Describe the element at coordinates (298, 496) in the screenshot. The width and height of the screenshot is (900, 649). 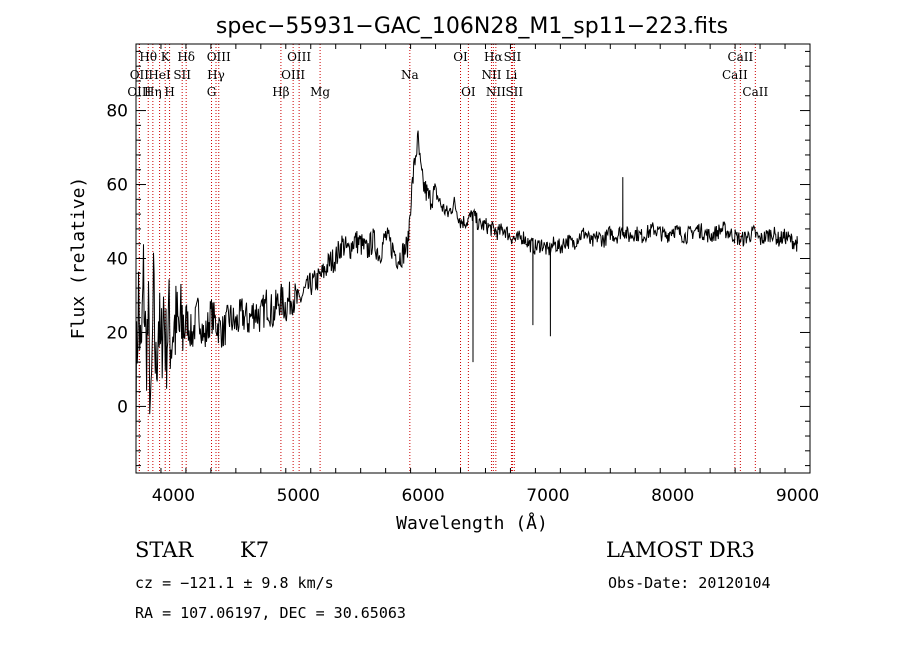
I see `x-tick-label-5000: 5000` at that location.